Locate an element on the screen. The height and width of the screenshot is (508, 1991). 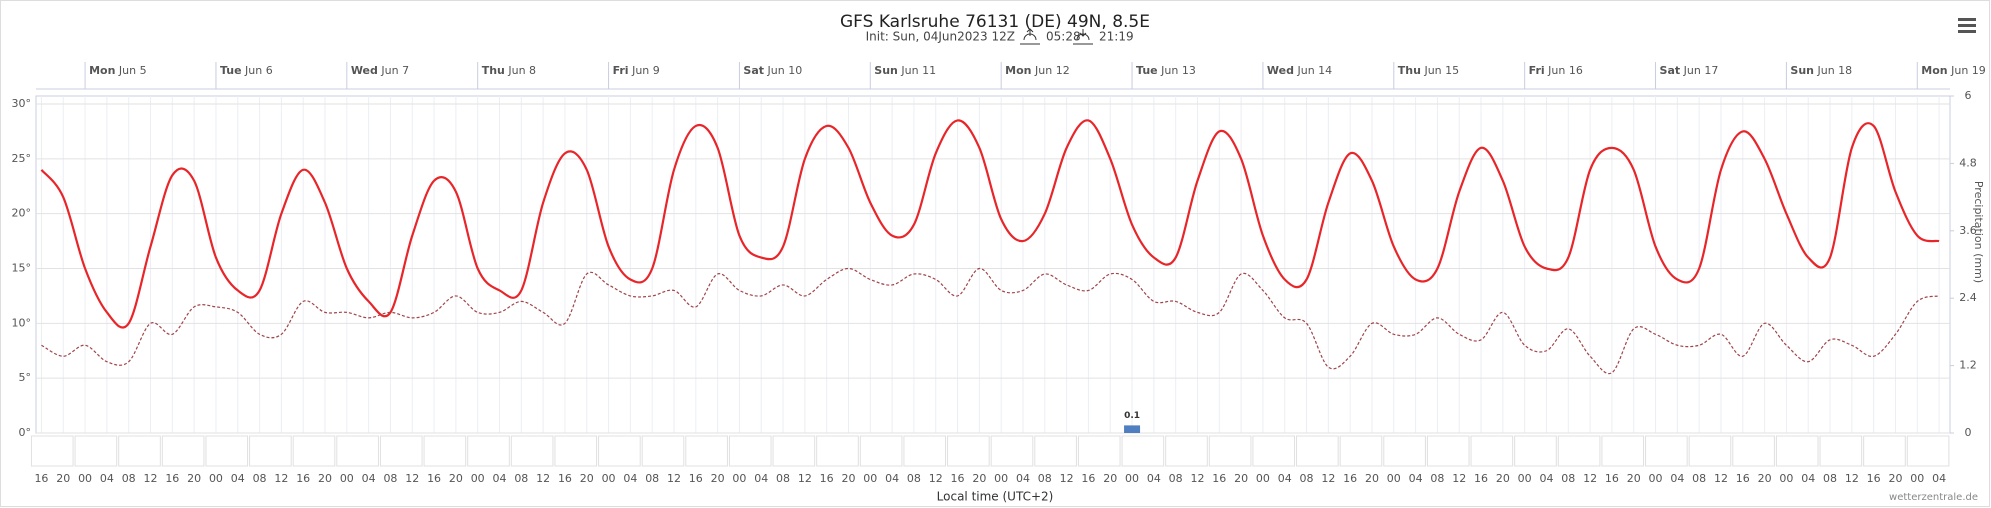
y-tick-label: 0° is located at coordinates (25, 432).